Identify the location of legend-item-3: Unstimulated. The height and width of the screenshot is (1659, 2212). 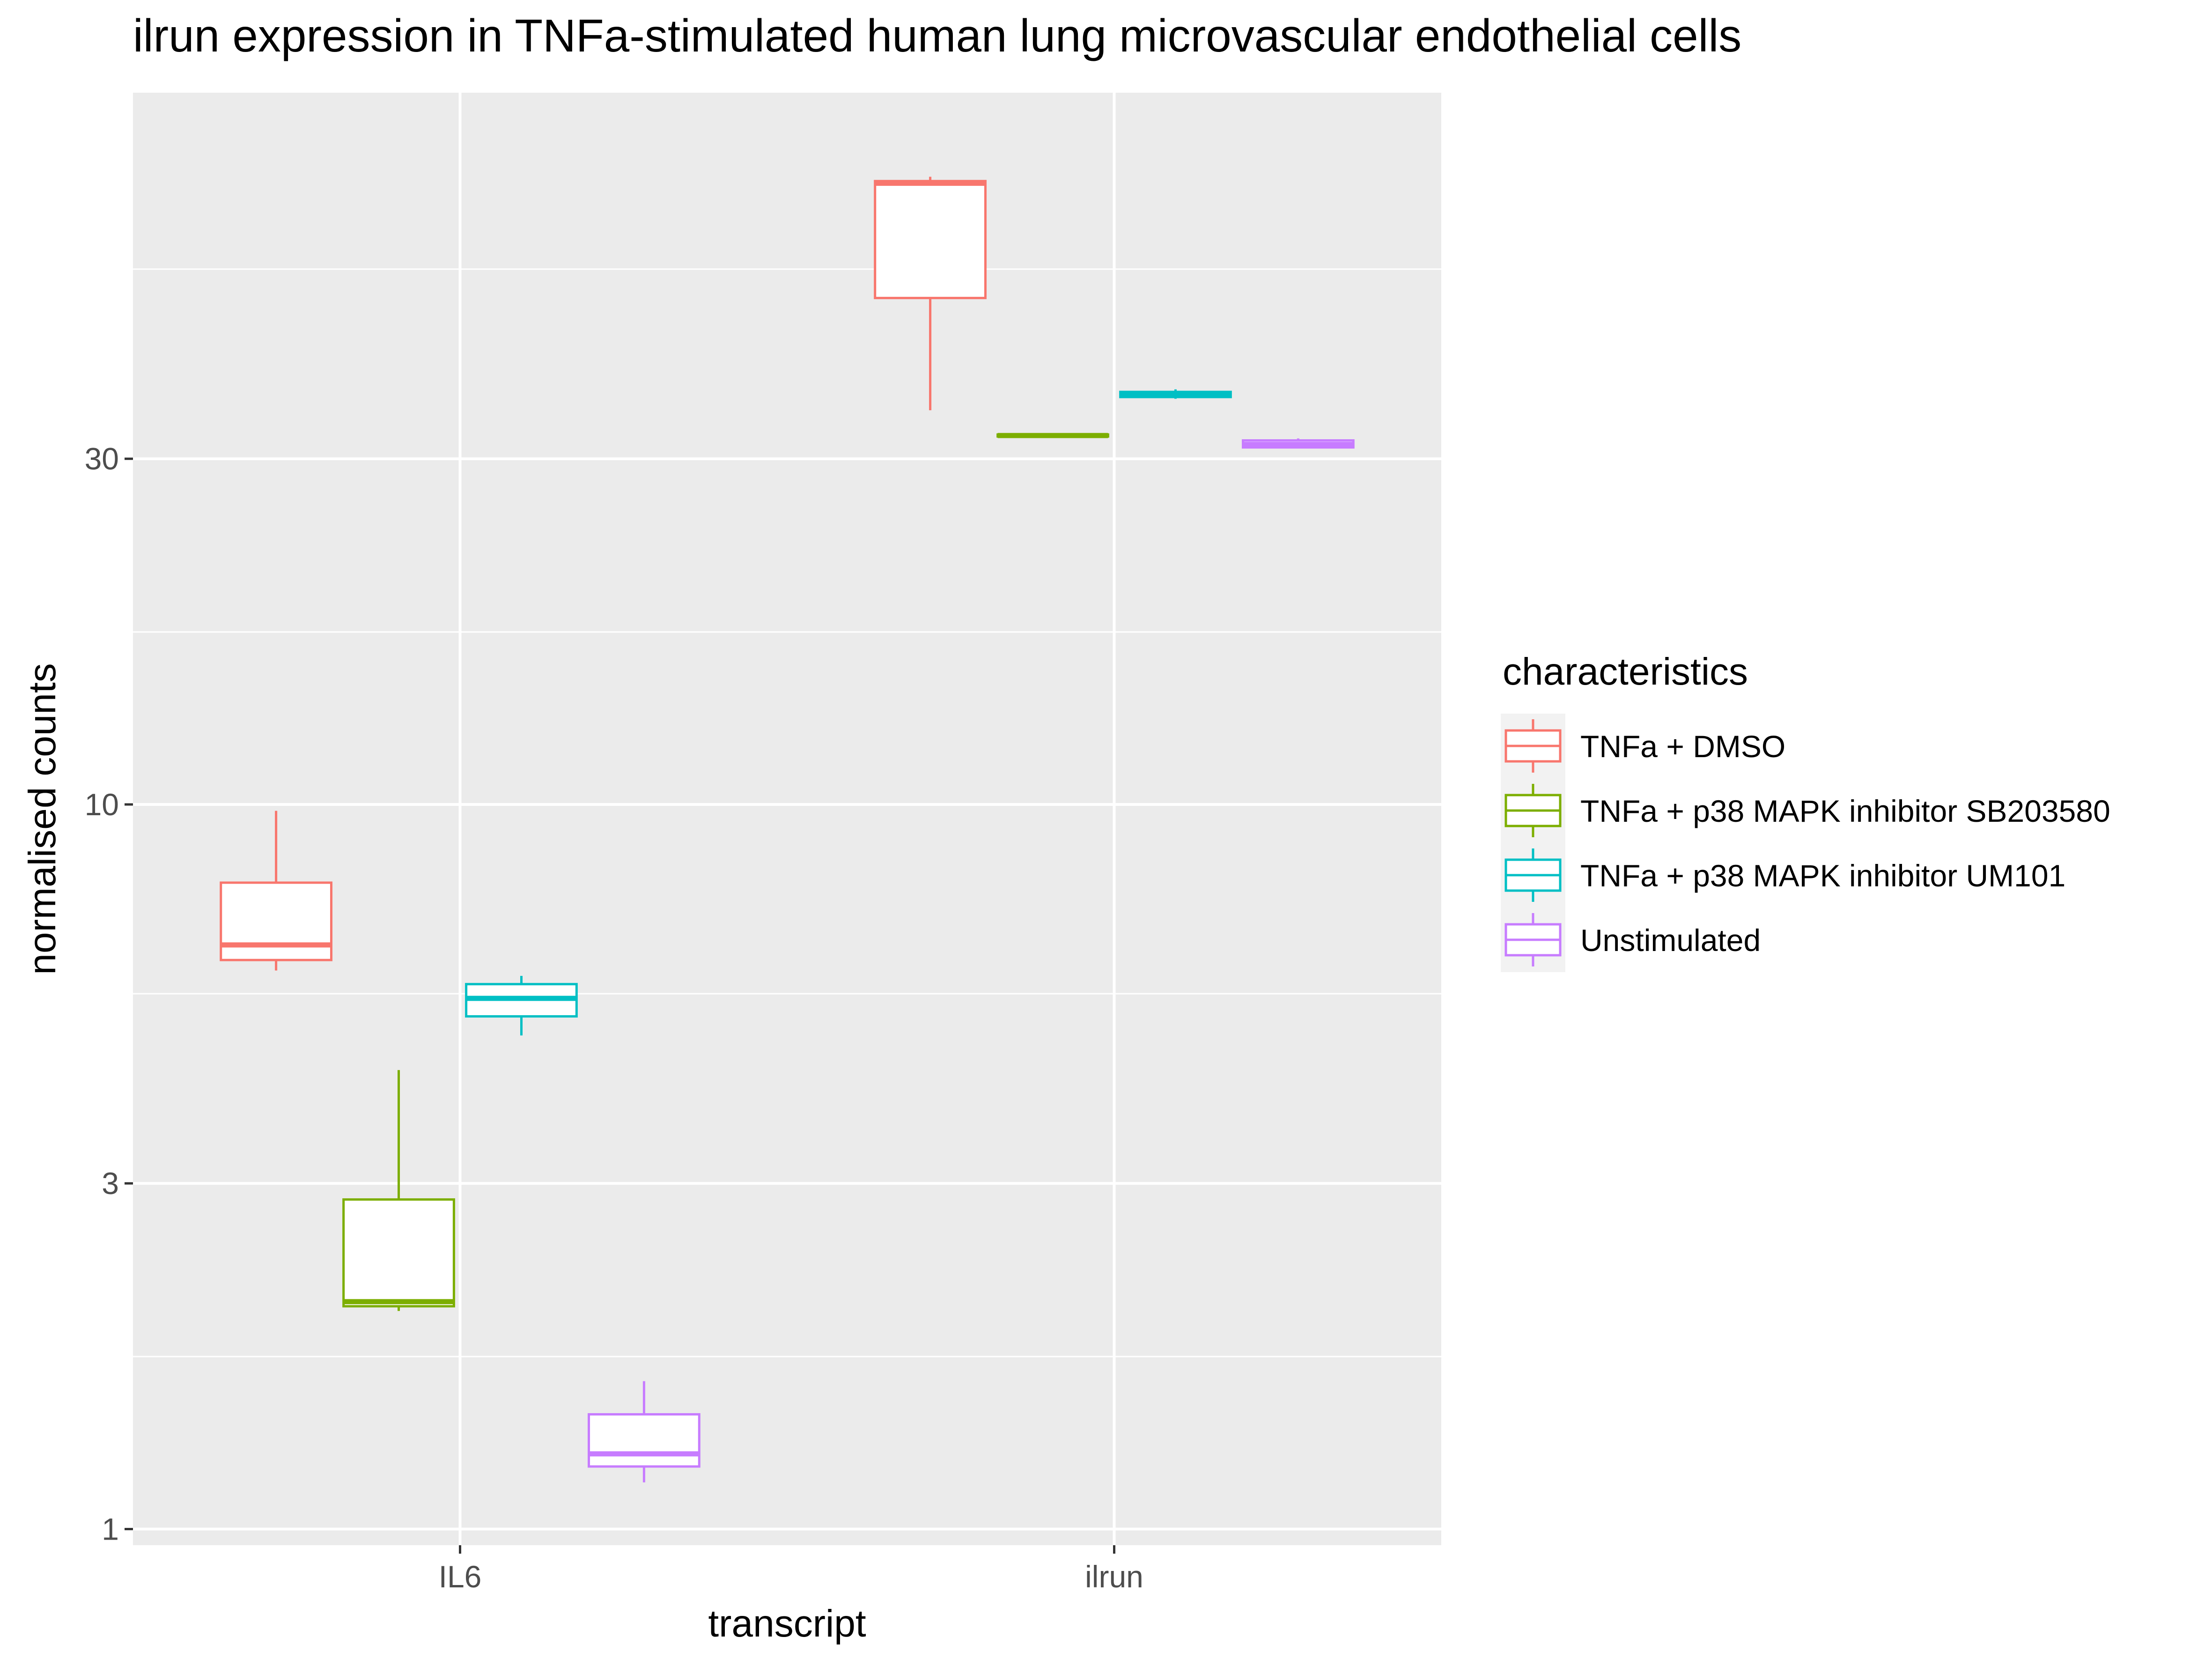
(1631, 939).